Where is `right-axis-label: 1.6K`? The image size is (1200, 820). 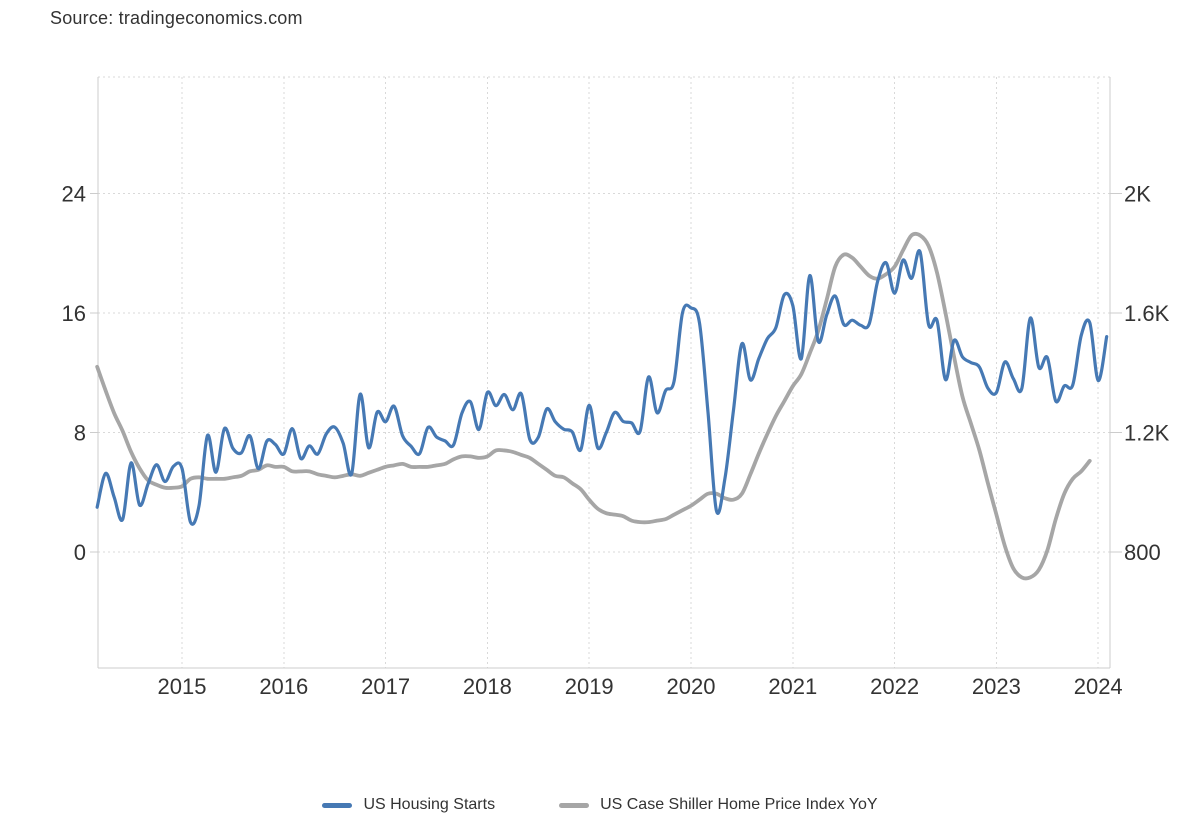 right-axis-label: 1.6K is located at coordinates (1147, 313).